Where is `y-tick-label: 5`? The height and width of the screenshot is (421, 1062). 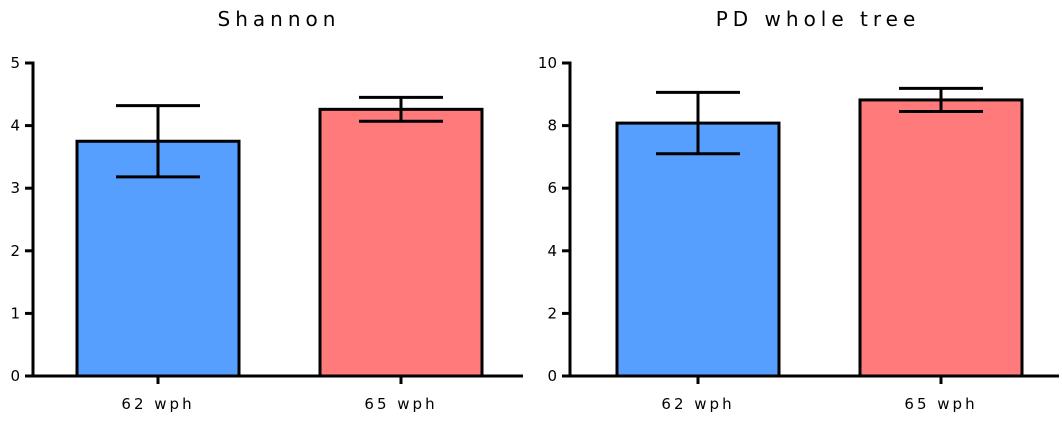 y-tick-label: 5 is located at coordinates (15, 63).